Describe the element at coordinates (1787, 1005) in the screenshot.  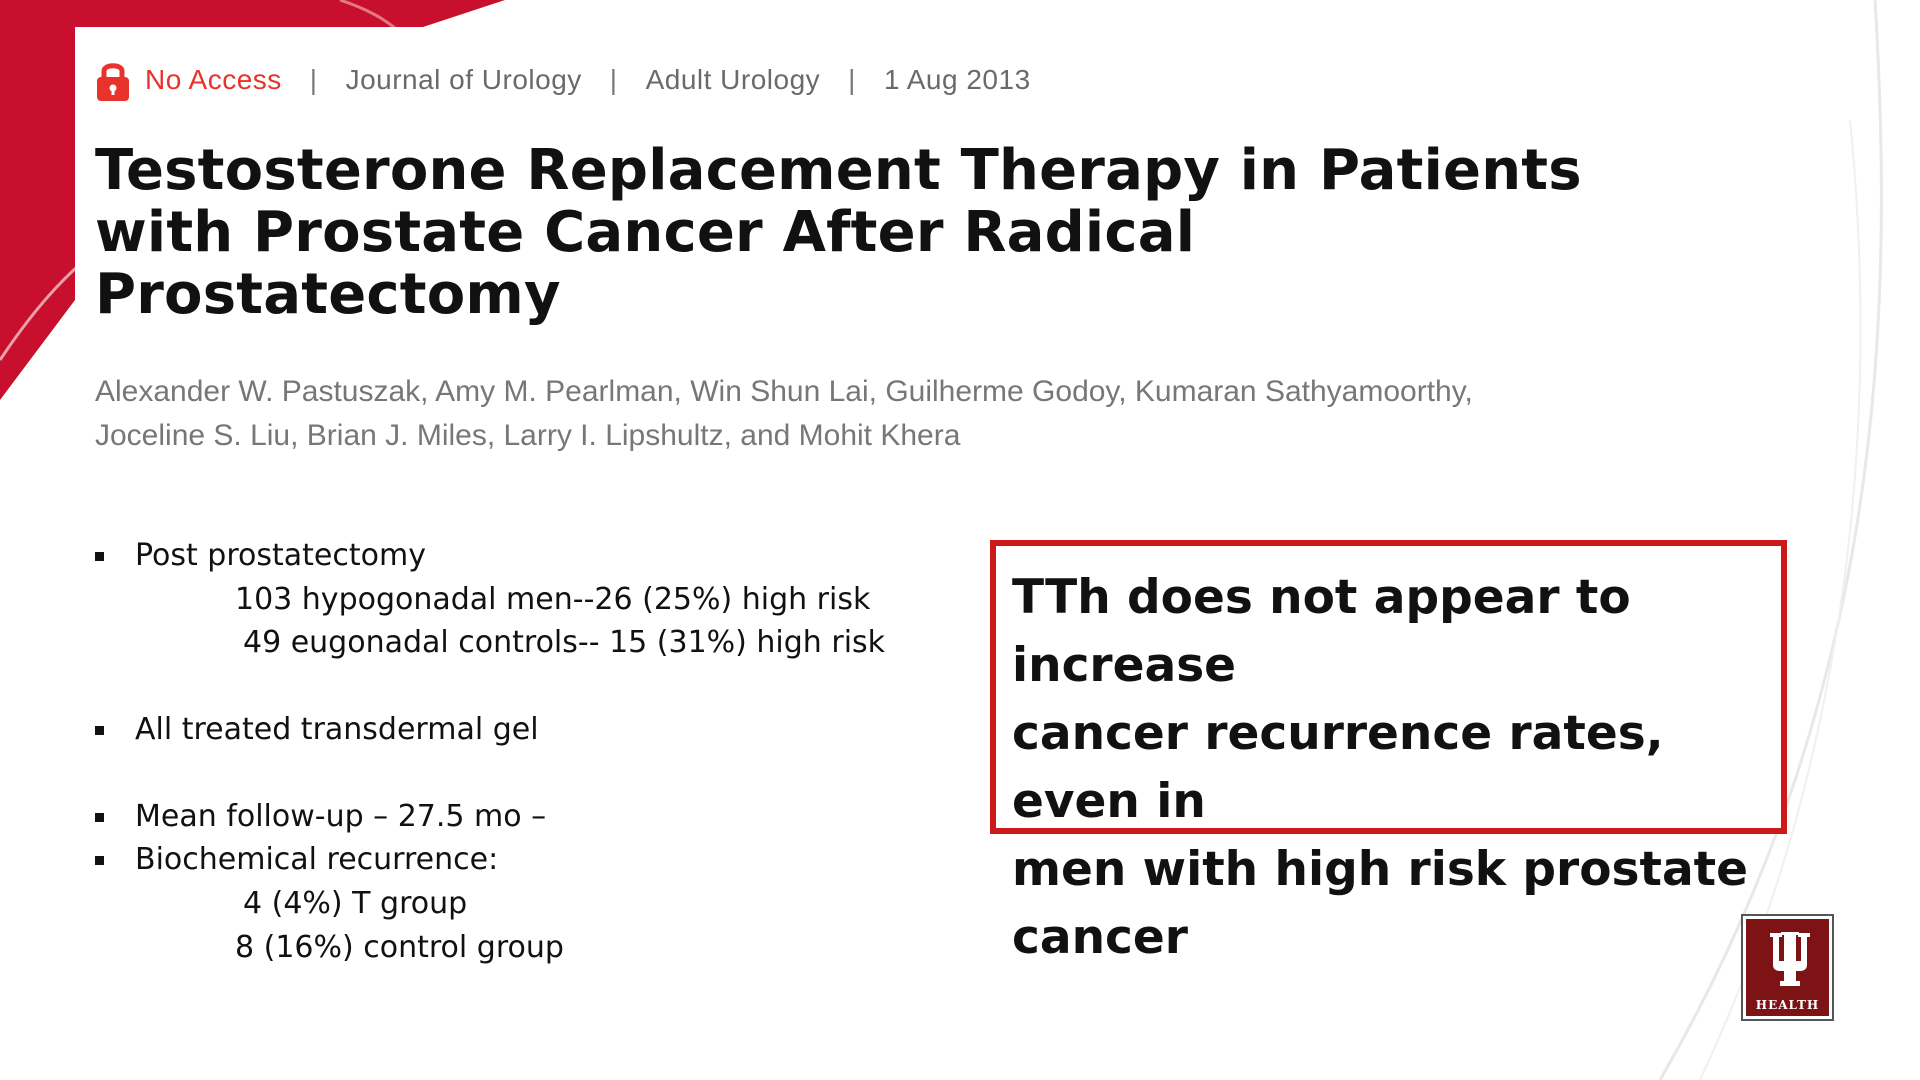
I see `logo-text: HEALTH` at that location.